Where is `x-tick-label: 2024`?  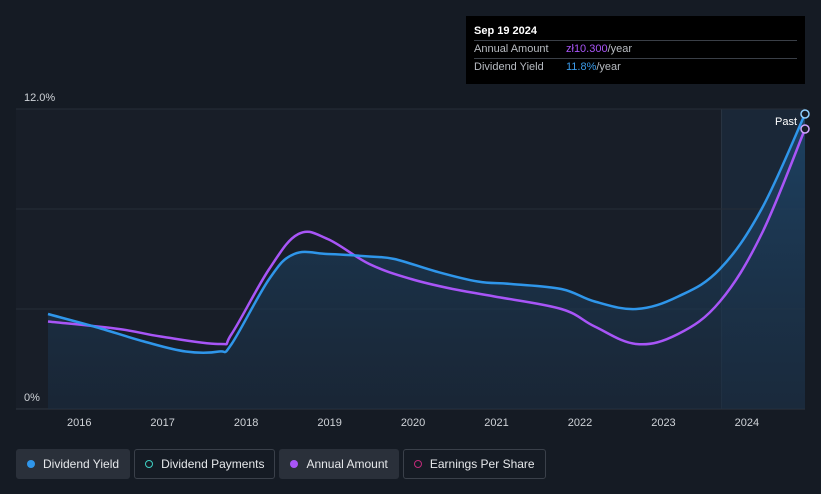
x-tick-label: 2024 is located at coordinates (747, 423).